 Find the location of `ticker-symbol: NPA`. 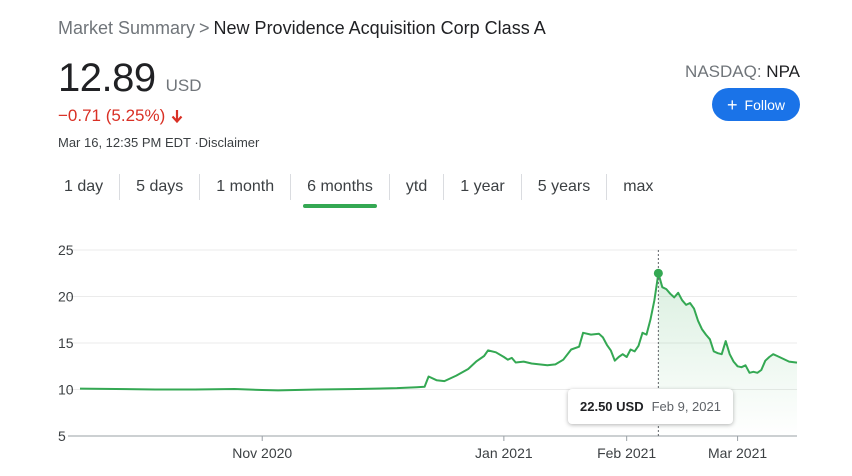

ticker-symbol: NPA is located at coordinates (783, 71).